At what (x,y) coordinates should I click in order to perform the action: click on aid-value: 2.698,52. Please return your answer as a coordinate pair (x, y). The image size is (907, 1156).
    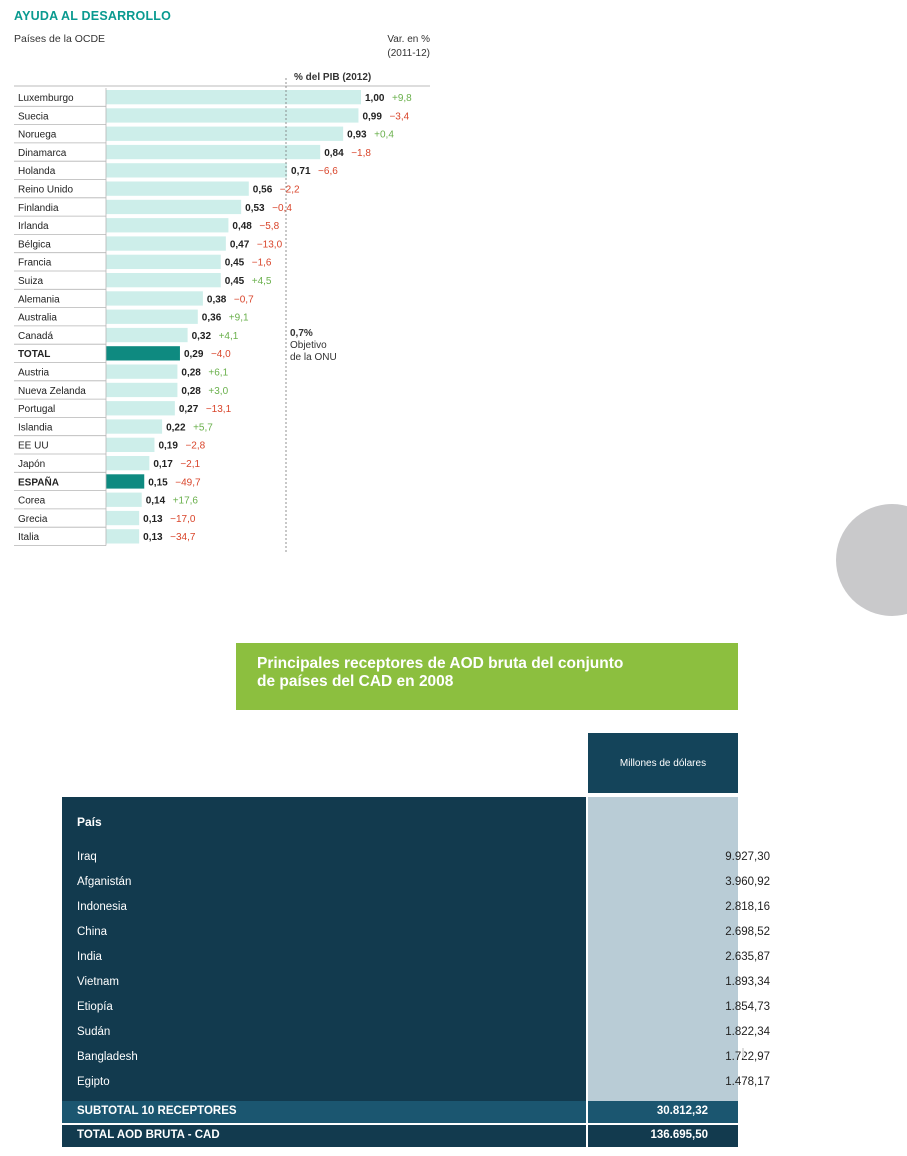
    Looking at the image, I should click on (747, 932).